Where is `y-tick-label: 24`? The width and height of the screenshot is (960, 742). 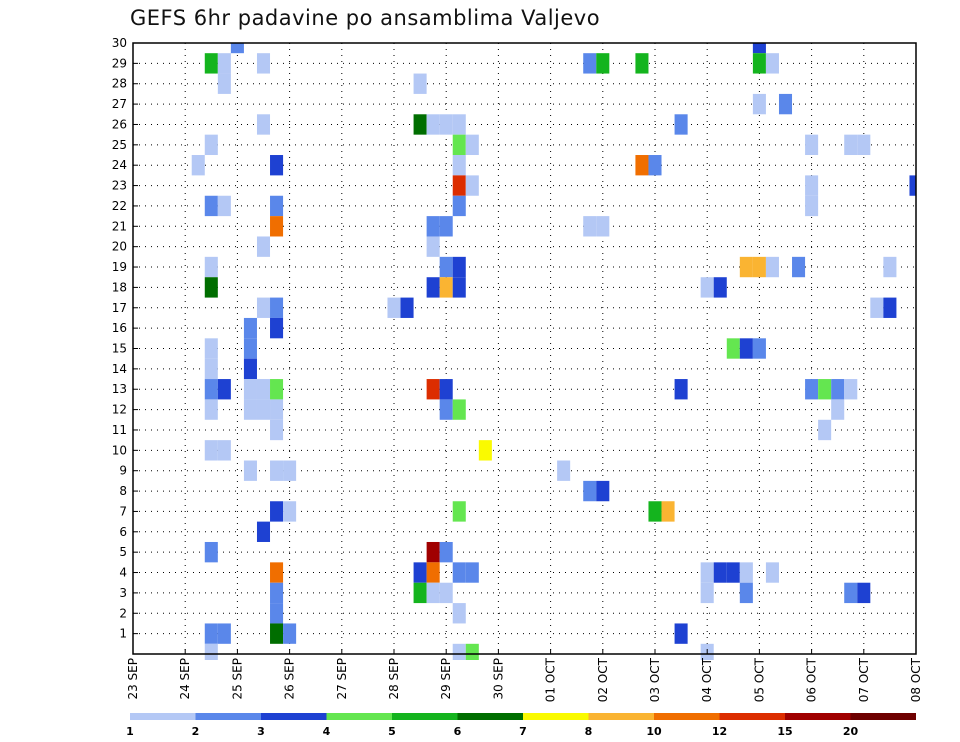 y-tick-label: 24 is located at coordinates (119, 165).